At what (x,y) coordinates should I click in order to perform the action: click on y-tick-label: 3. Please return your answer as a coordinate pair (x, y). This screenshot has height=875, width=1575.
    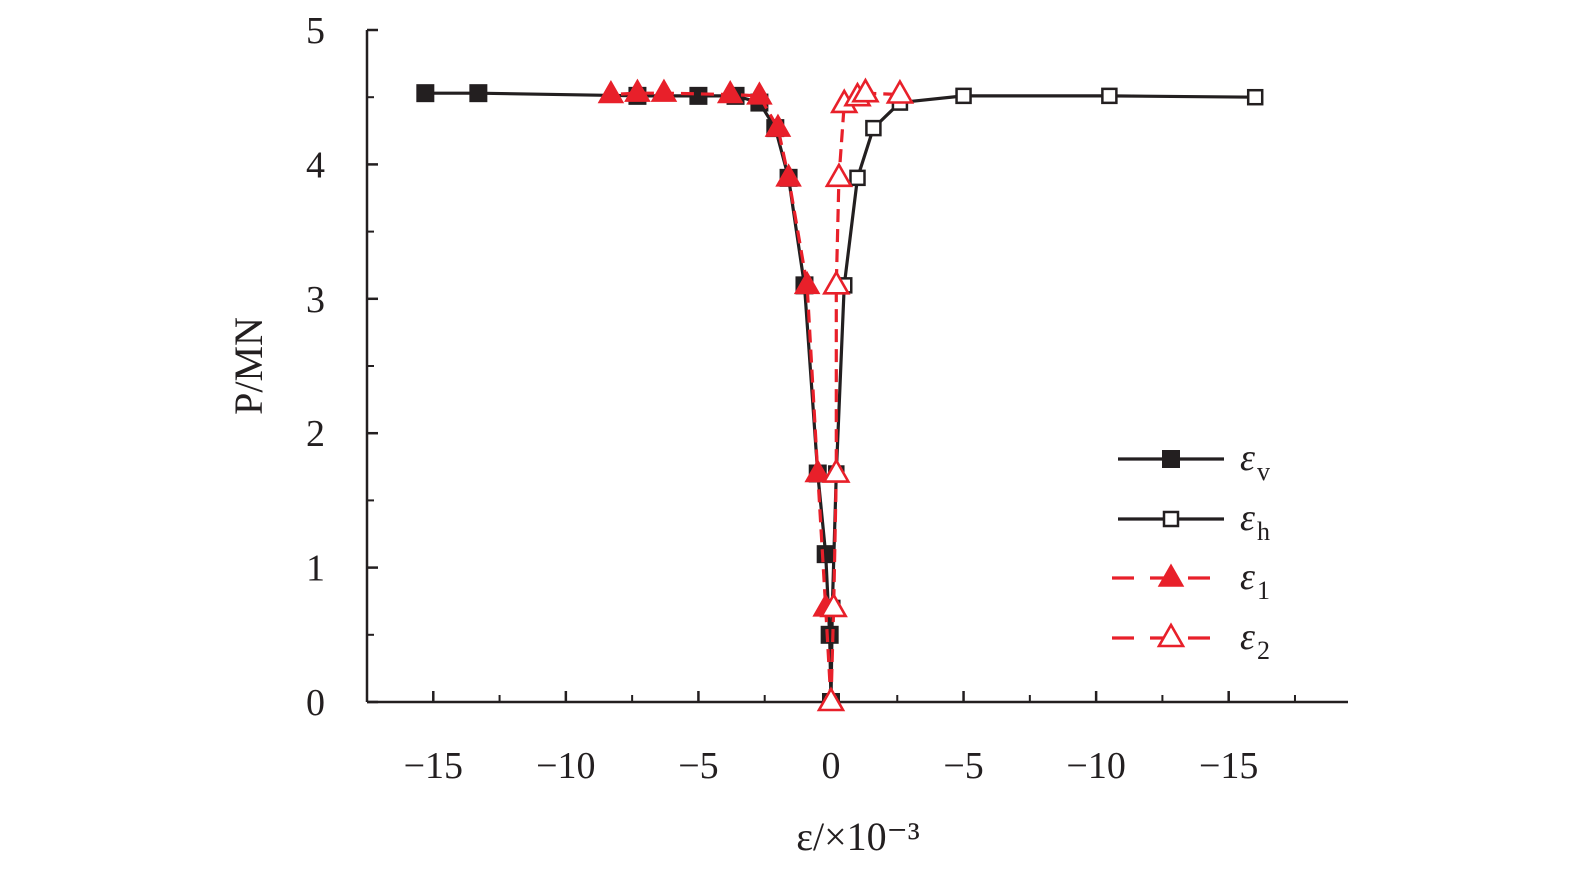
    Looking at the image, I should click on (315, 300).